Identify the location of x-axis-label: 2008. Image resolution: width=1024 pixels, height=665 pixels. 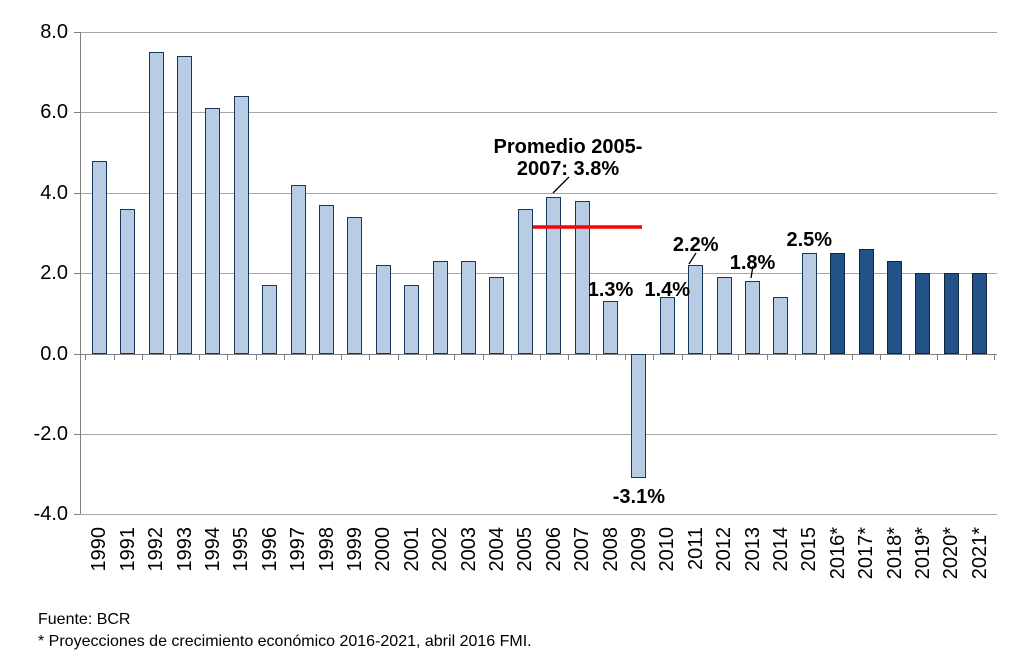
(610, 549).